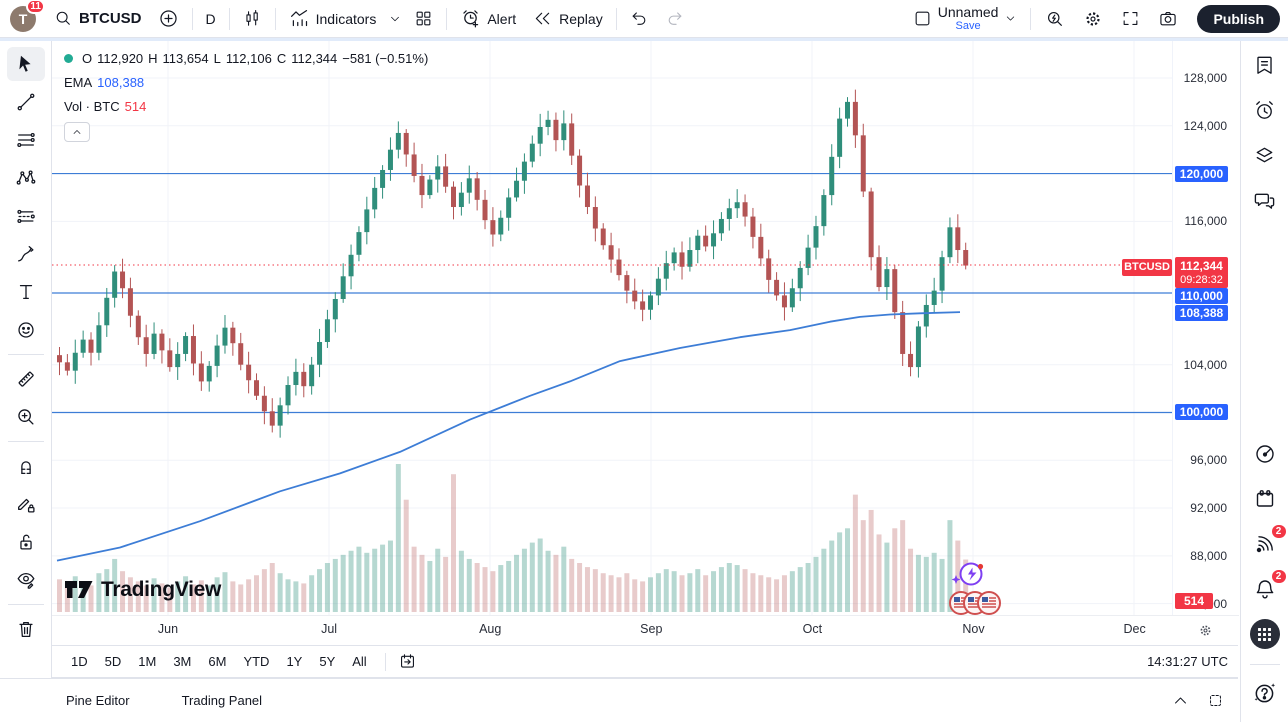  I want to click on user-avatar: T 11, so click(27, 16).